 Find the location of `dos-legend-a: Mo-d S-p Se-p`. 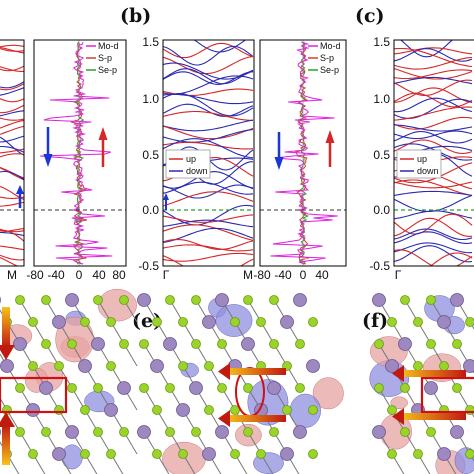

dos-legend-a: Mo-d S-p Se-p is located at coordinates (102, 58).